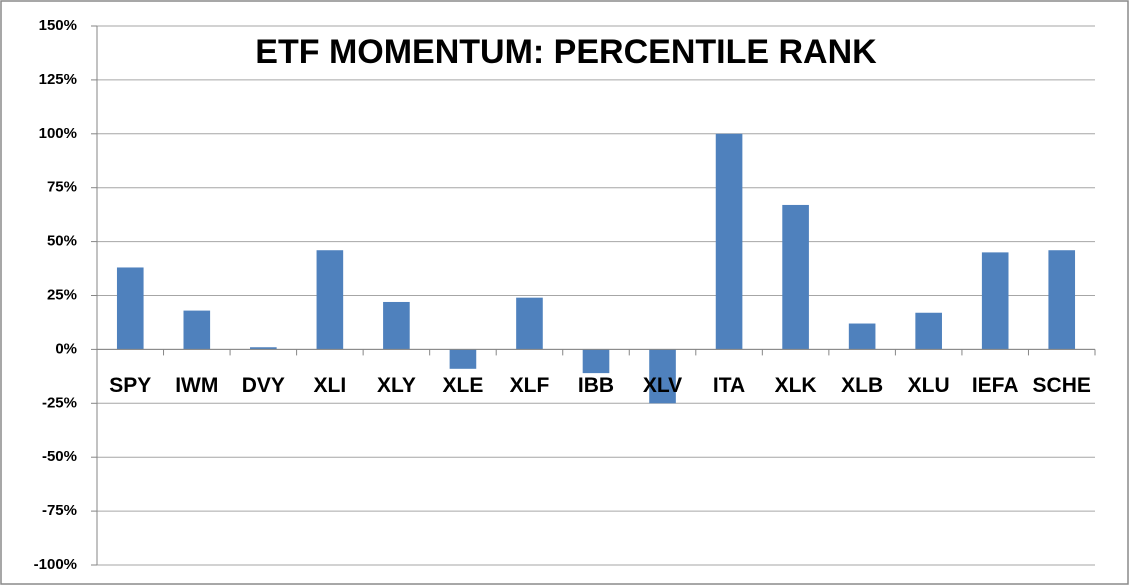 This screenshot has width=1130, height=586. Describe the element at coordinates (58, 25) in the screenshot. I see `y-tick-label: 150%` at that location.